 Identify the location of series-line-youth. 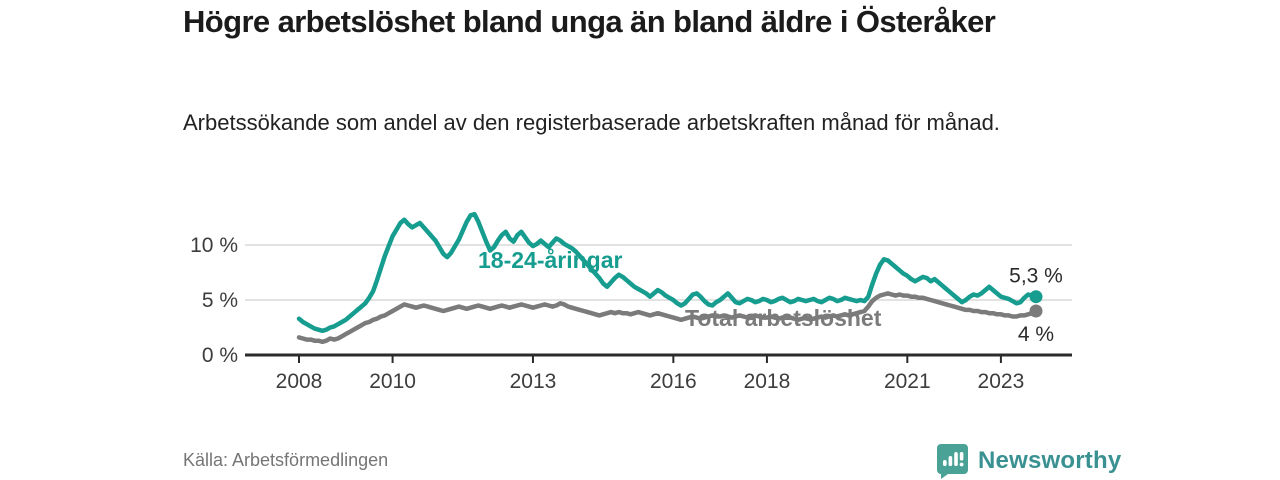
(667, 272).